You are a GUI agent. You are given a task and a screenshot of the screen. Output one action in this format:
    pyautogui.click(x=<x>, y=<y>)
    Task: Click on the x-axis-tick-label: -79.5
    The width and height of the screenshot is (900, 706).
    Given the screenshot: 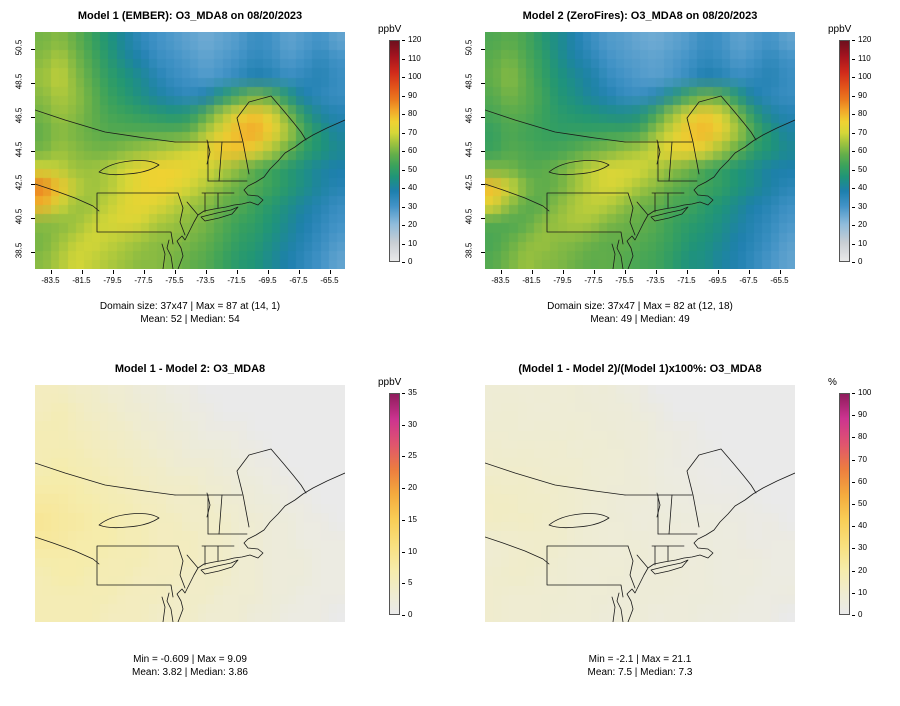 What is the action you would take?
    pyautogui.click(x=562, y=280)
    